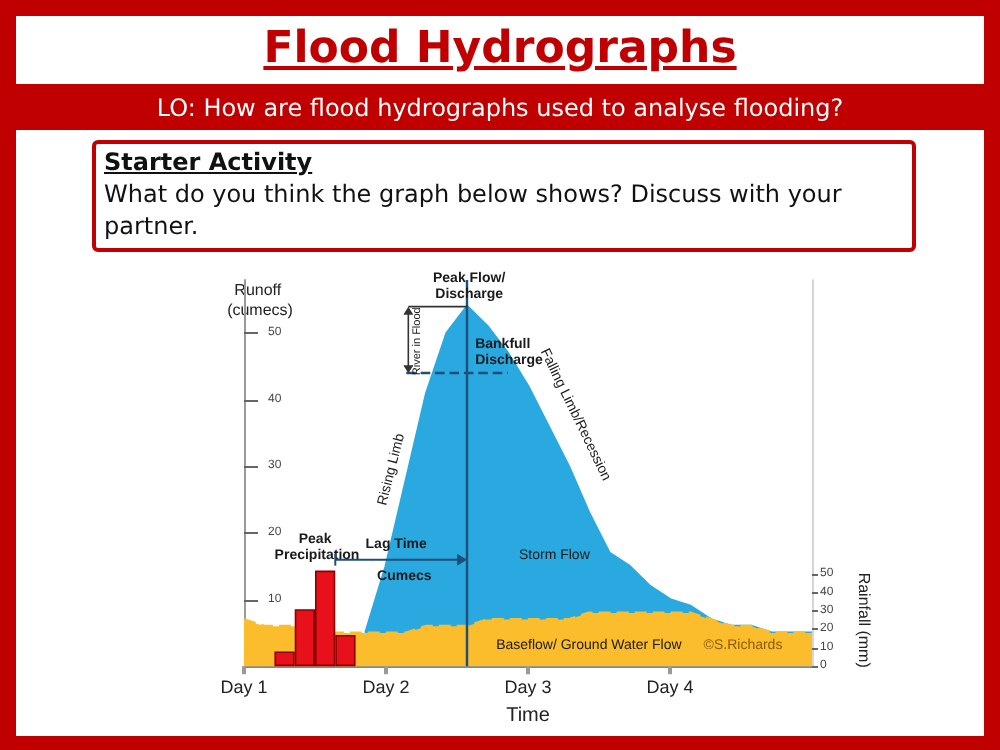  What do you see at coordinates (244, 687) in the screenshot?
I see `x-tick-label: Day 1` at bounding box center [244, 687].